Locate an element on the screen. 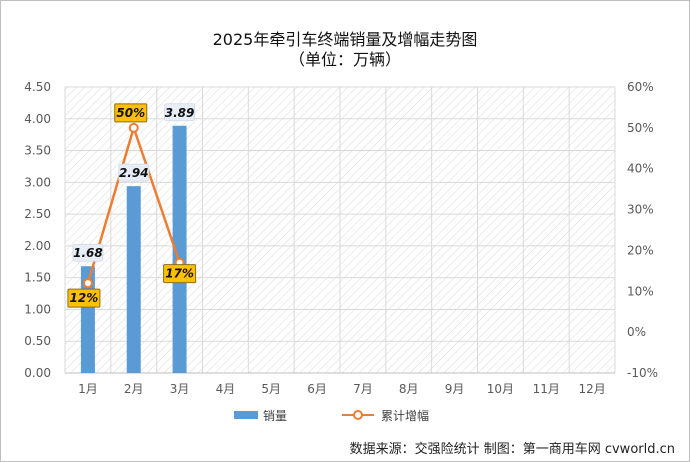 This screenshot has height=462, width=690. x-tick-label: 5月 is located at coordinates (271, 389).